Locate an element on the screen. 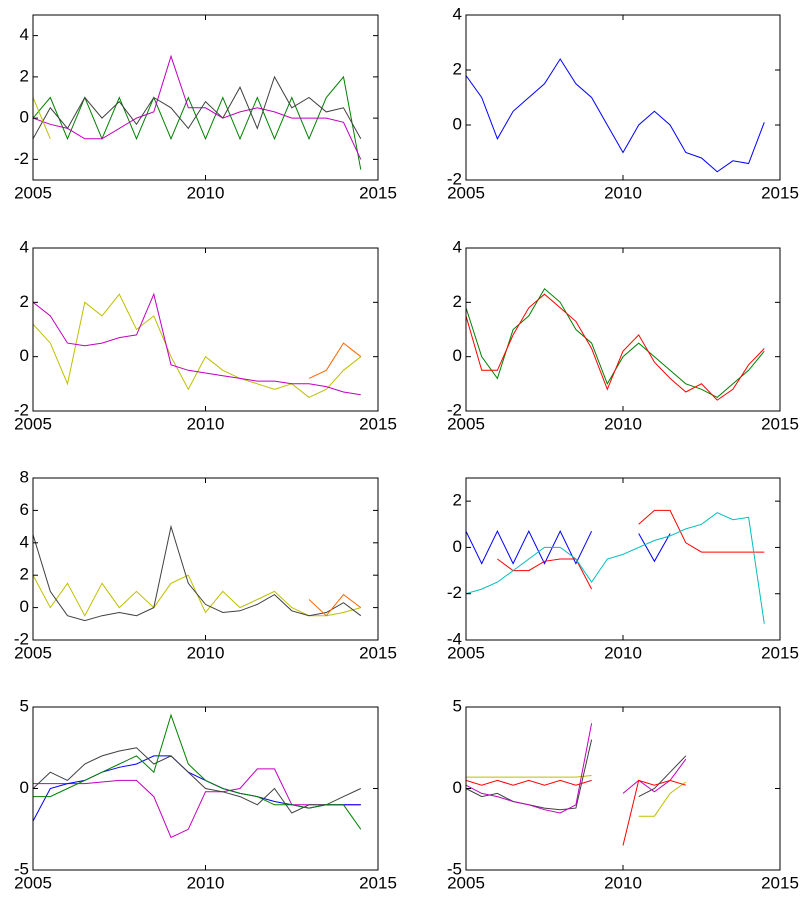 The width and height of the screenshot is (812, 911). y-tick-label: -4 is located at coordinates (454, 638).